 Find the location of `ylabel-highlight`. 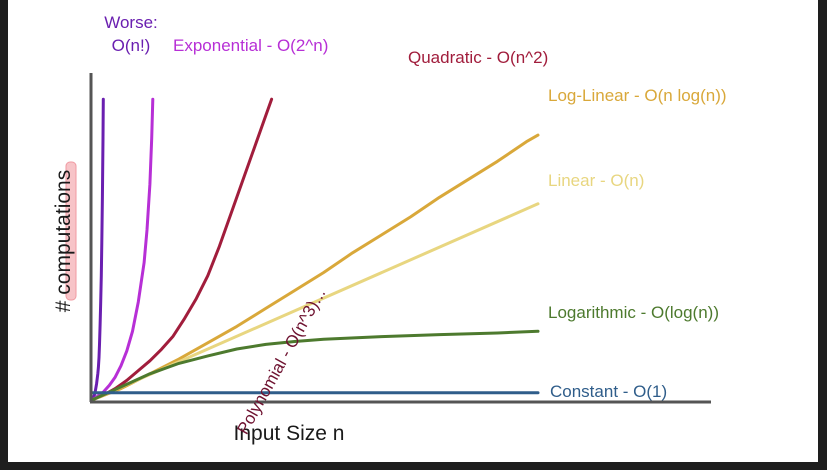

ylabel-highlight is located at coordinates (71, 231).